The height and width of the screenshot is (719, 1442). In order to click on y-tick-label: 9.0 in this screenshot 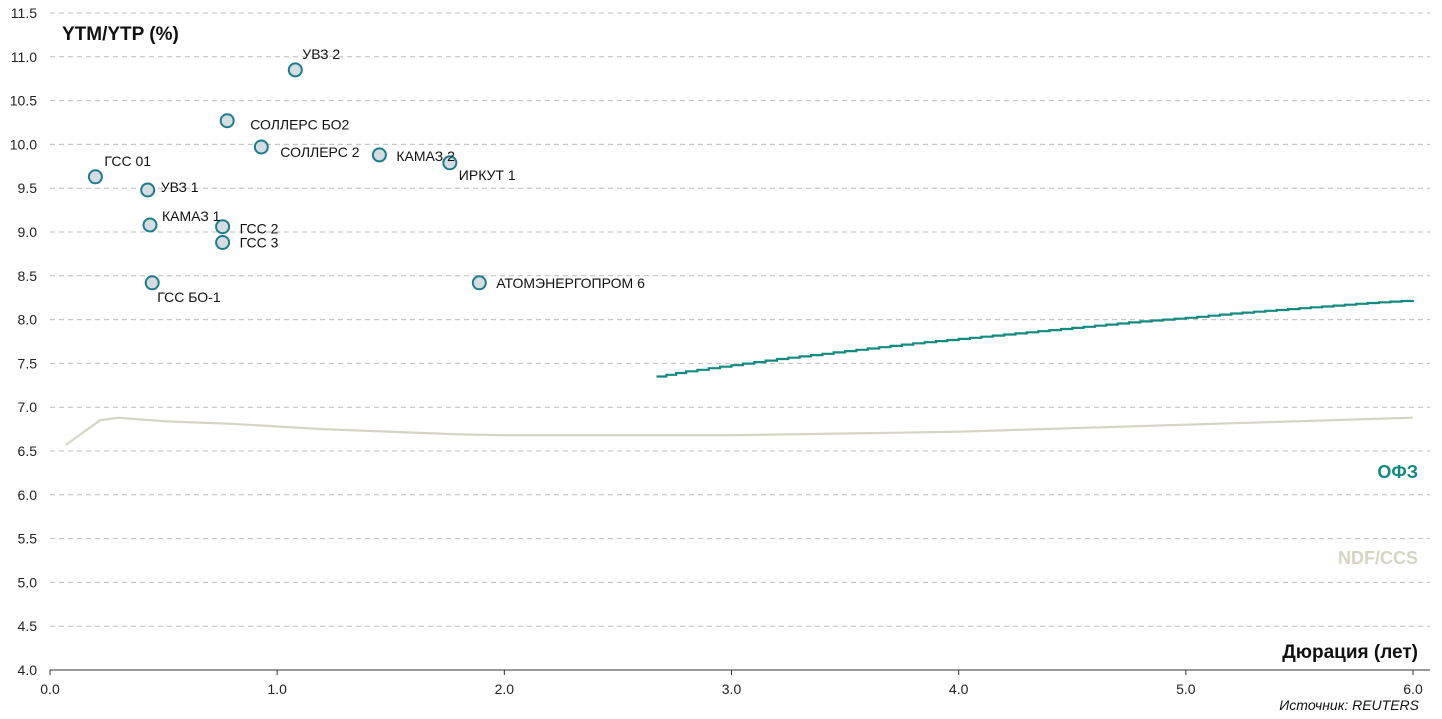, I will do `click(28, 232)`.